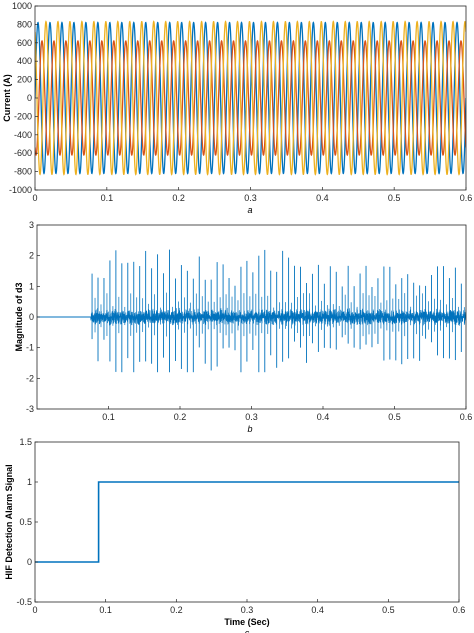 The width and height of the screenshot is (474, 633). Describe the element at coordinates (29, 562) in the screenshot. I see `panel-c-ytick-label: 0` at that location.